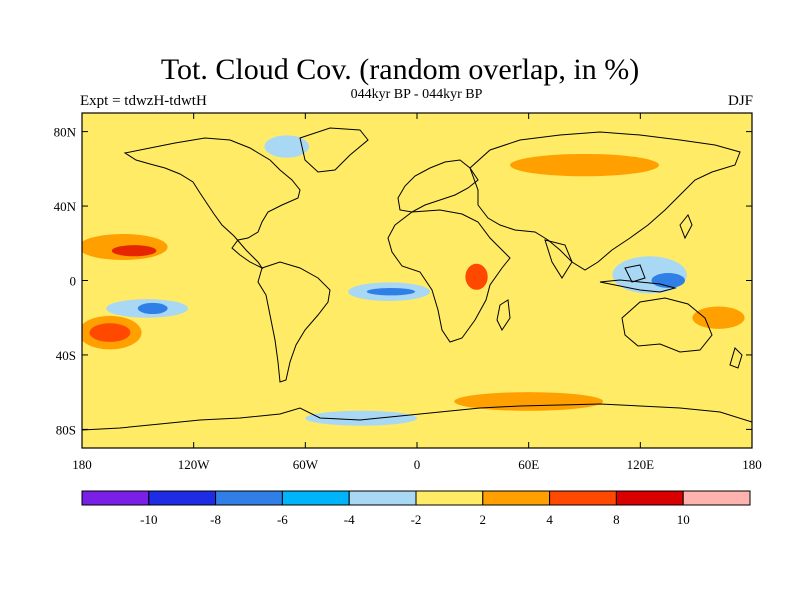  I want to click on colorbar-label-4: -2, so click(416, 519).